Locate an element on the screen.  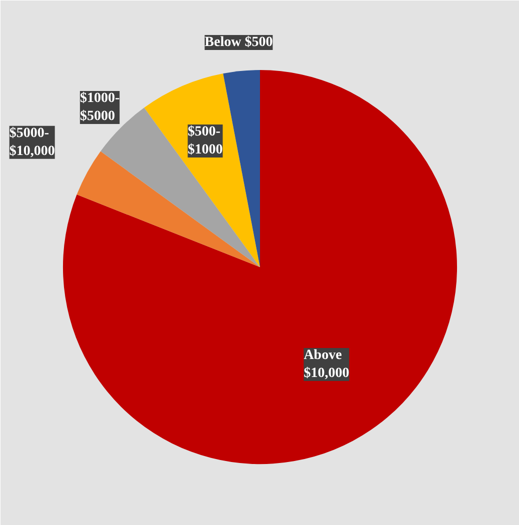
slice-label: $500- $1000 is located at coordinates (205, 141).